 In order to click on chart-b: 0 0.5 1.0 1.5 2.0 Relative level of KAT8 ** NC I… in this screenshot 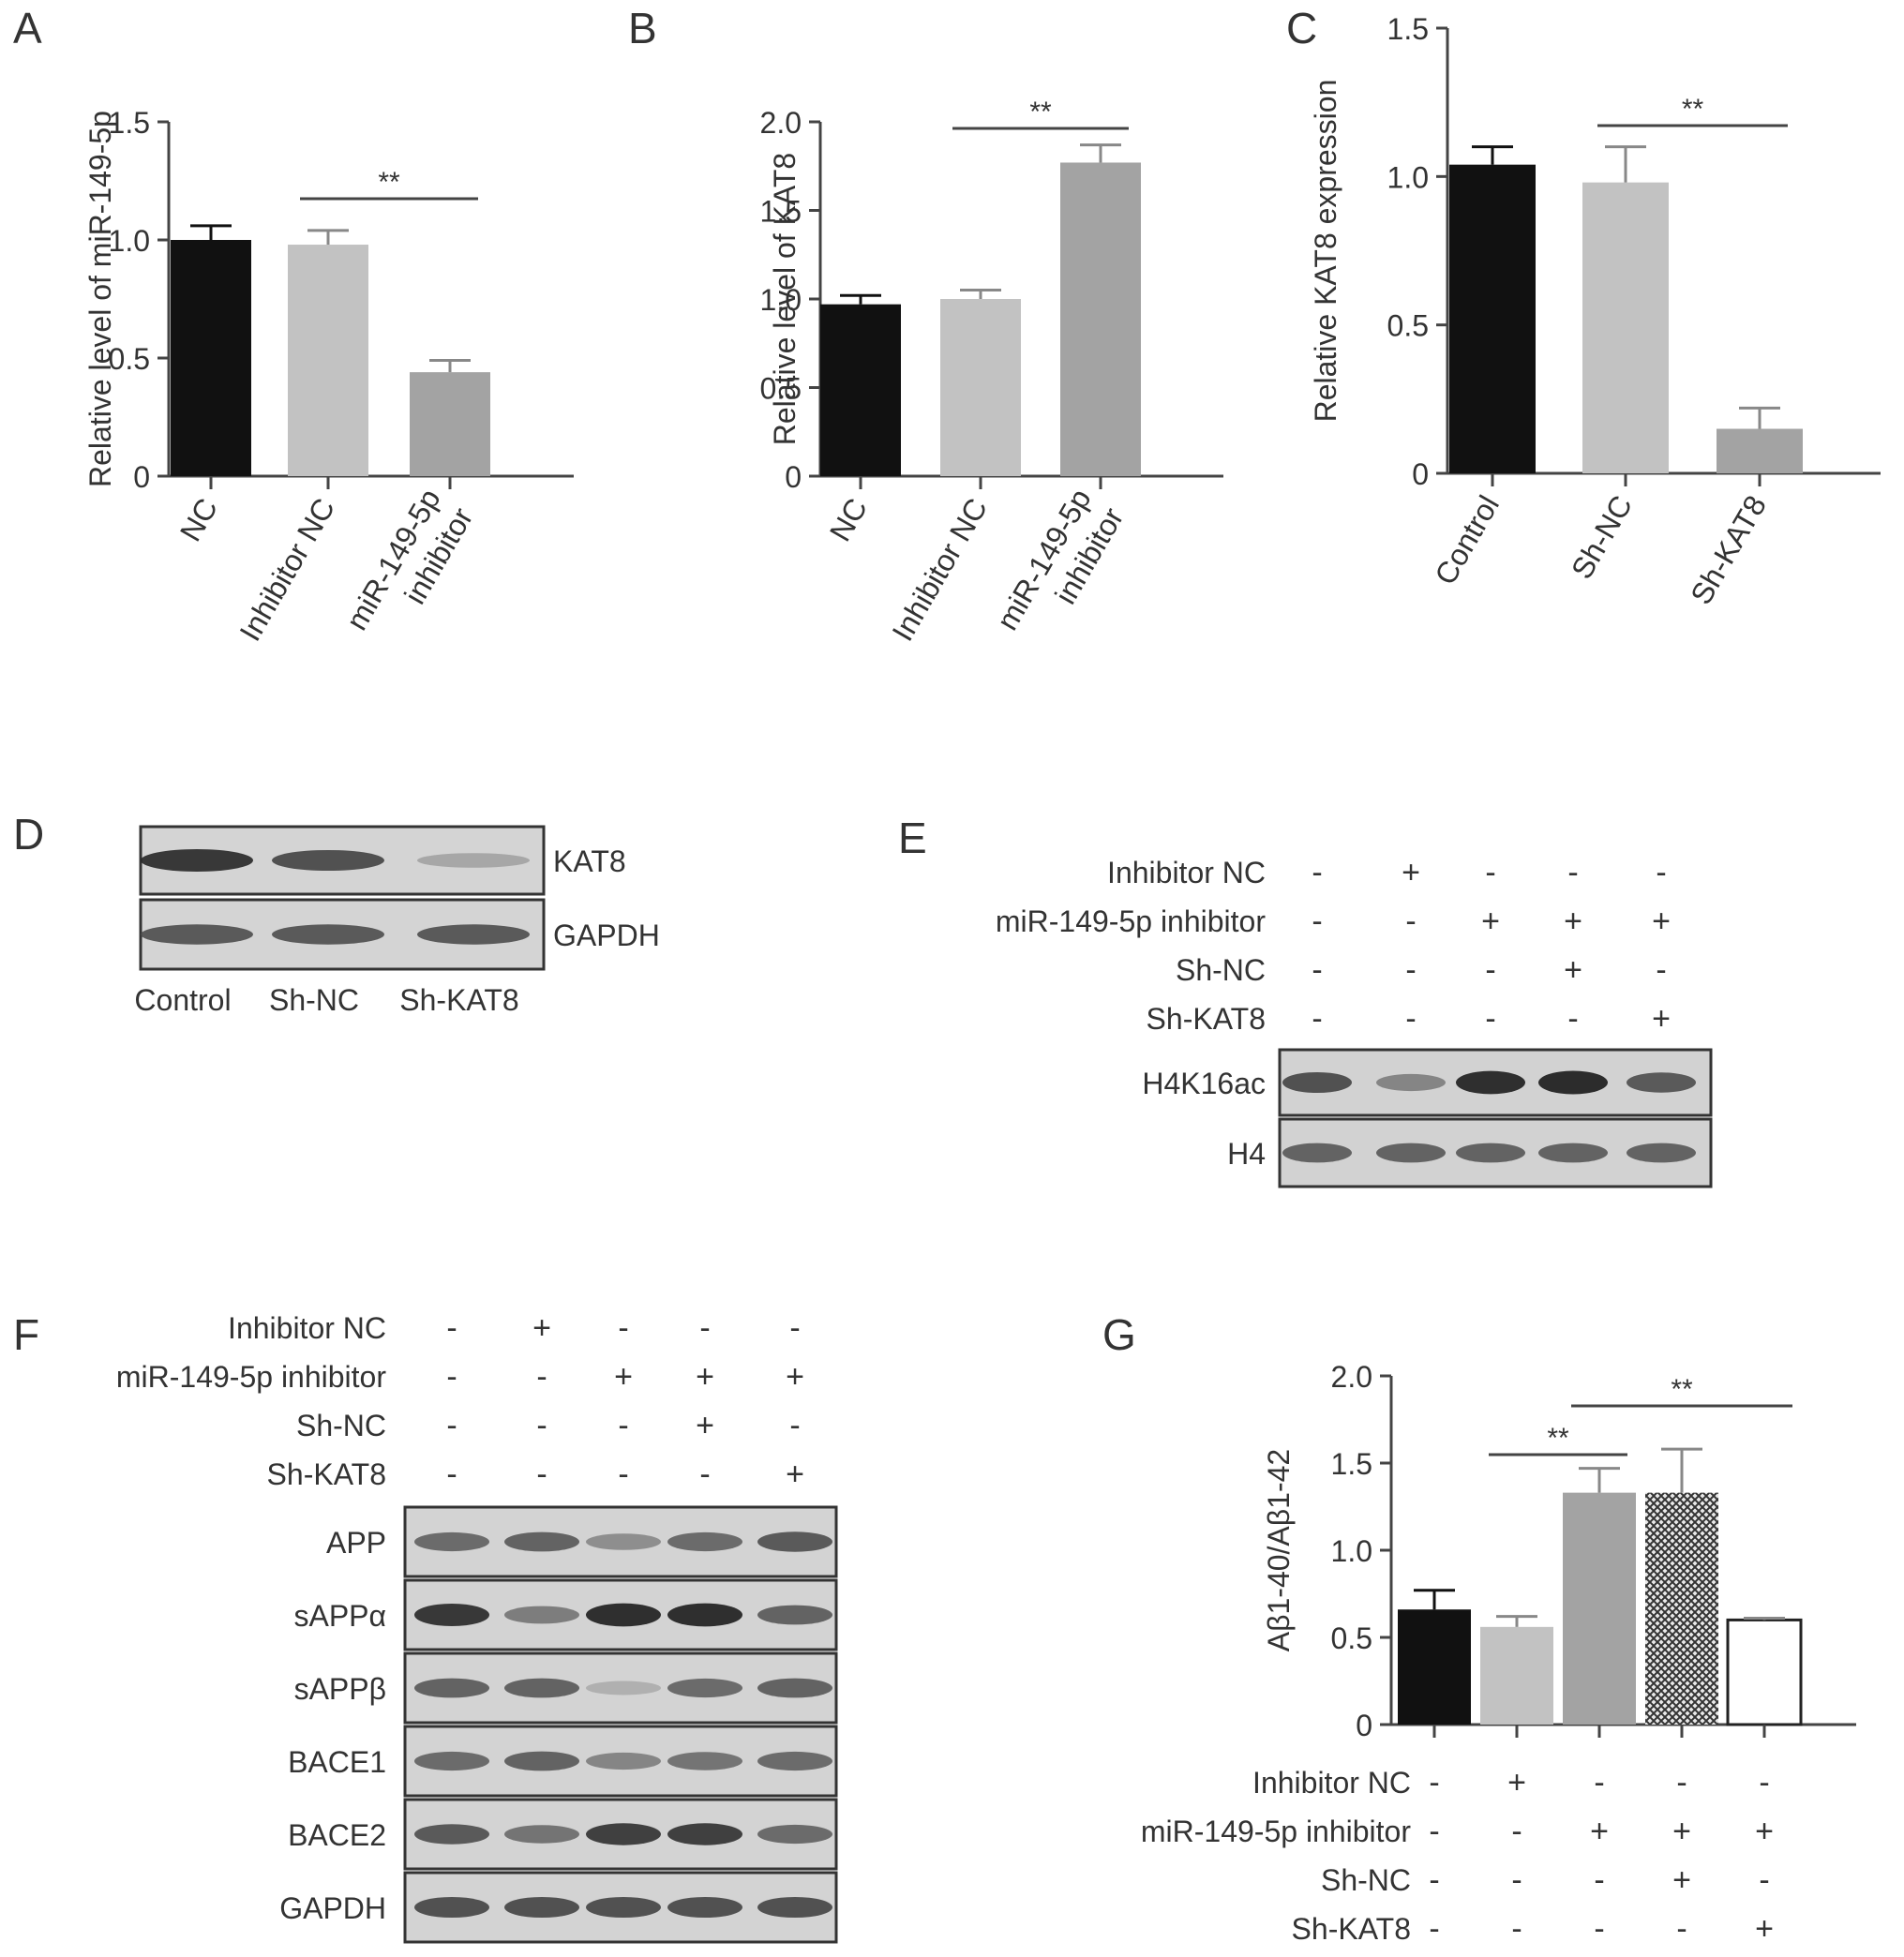, I will do `click(991, 375)`.